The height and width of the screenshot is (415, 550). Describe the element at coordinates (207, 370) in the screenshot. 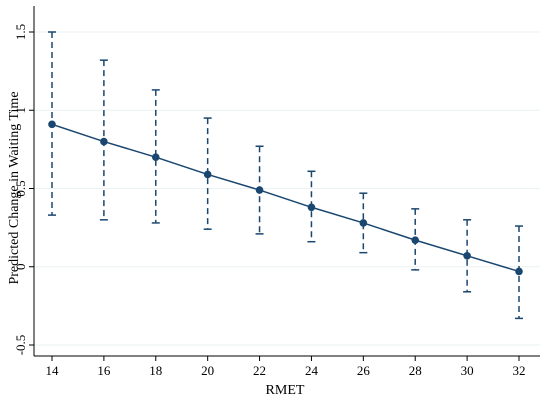

I see `x-tick-label-3: 20` at that location.